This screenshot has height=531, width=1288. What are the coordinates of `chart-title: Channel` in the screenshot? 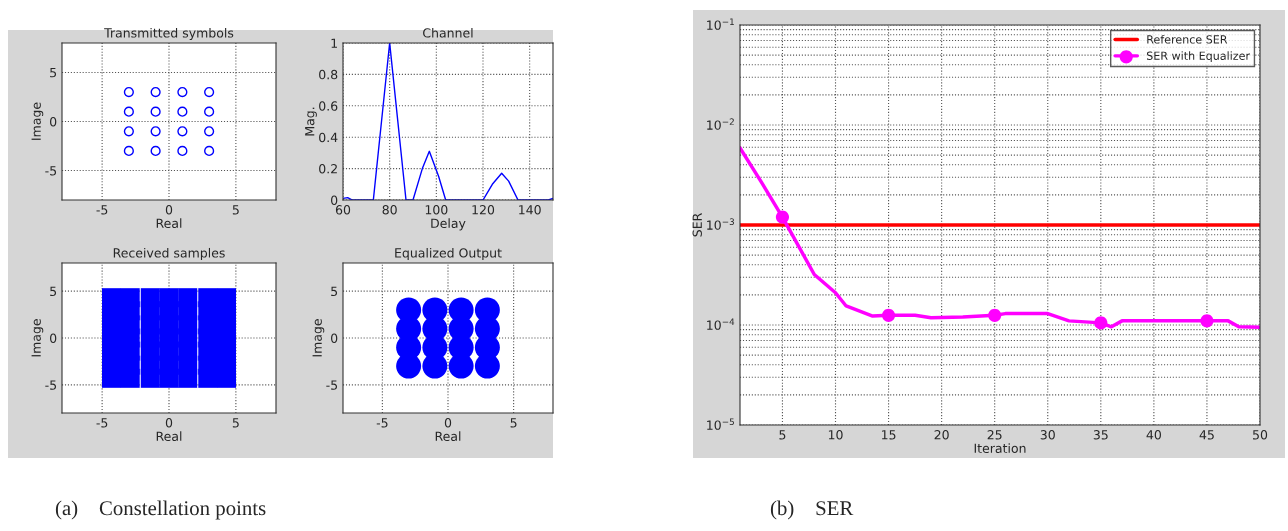 It's located at (448, 32).